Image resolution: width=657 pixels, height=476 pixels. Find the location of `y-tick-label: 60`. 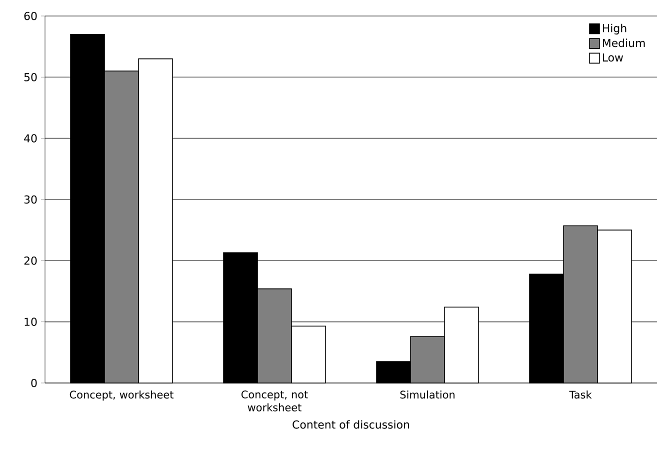

y-tick-label: 60 is located at coordinates (30, 16).